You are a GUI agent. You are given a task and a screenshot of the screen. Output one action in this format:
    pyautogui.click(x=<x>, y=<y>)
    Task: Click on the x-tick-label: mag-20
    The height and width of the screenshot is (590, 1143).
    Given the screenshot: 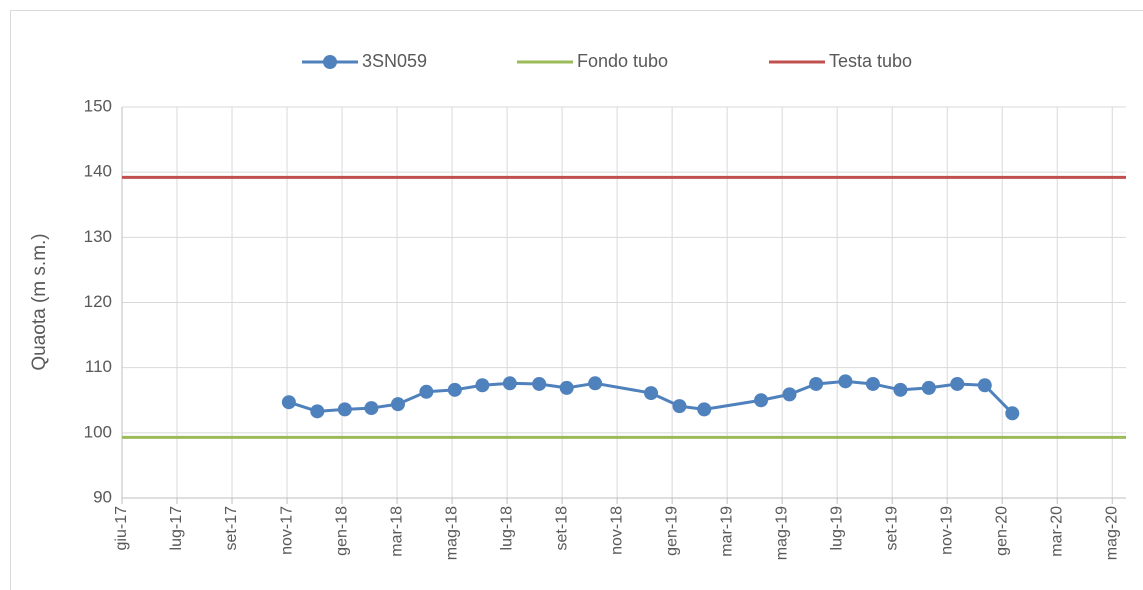 What is the action you would take?
    pyautogui.click(x=1111, y=533)
    